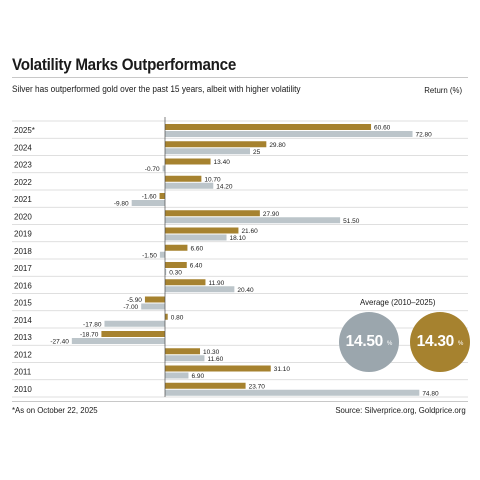 The width and height of the screenshot is (480, 480). What do you see at coordinates (211, 352) in the screenshot?
I see `value-label: 10.30` at bounding box center [211, 352].